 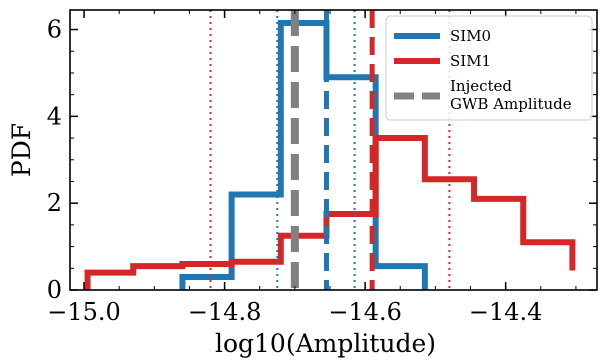 What do you see at coordinates (470, 36) in the screenshot?
I see `legend-label: SIM0` at bounding box center [470, 36].